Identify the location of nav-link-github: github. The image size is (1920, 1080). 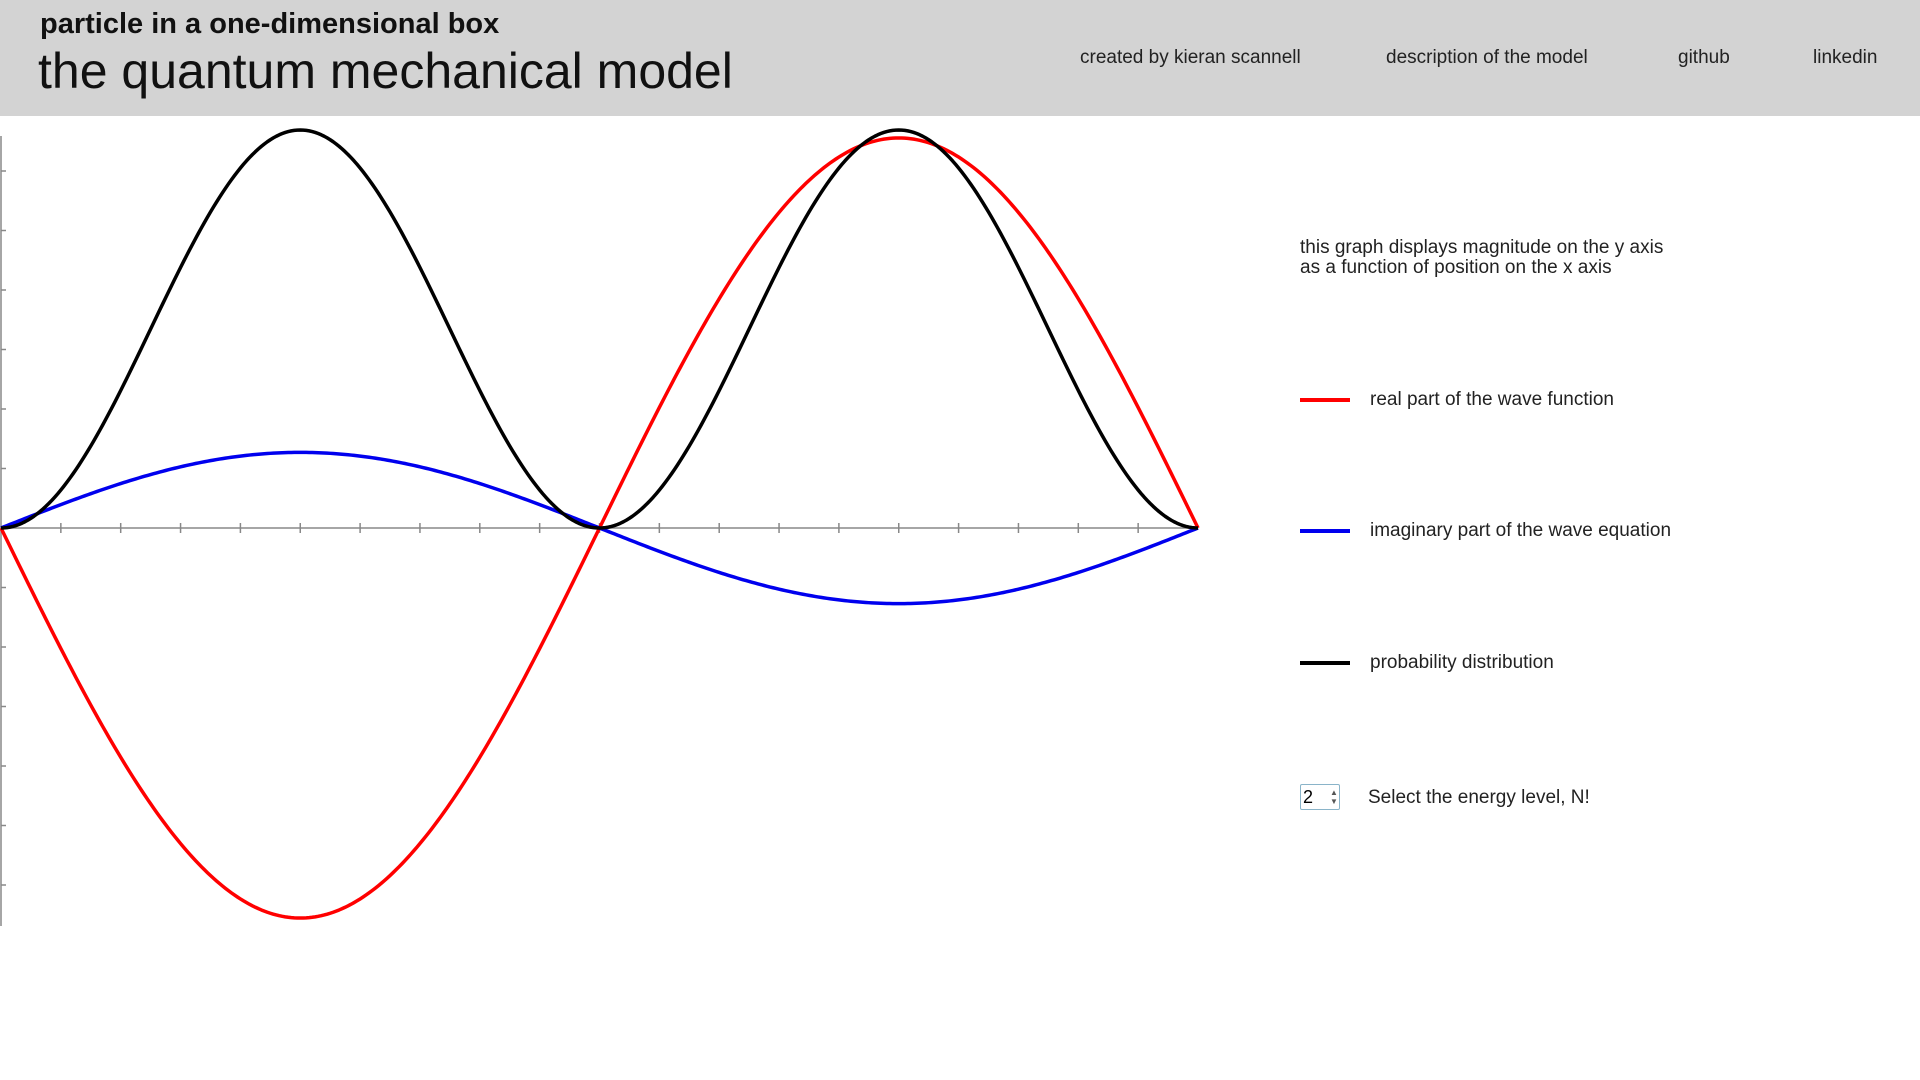
(1704, 57).